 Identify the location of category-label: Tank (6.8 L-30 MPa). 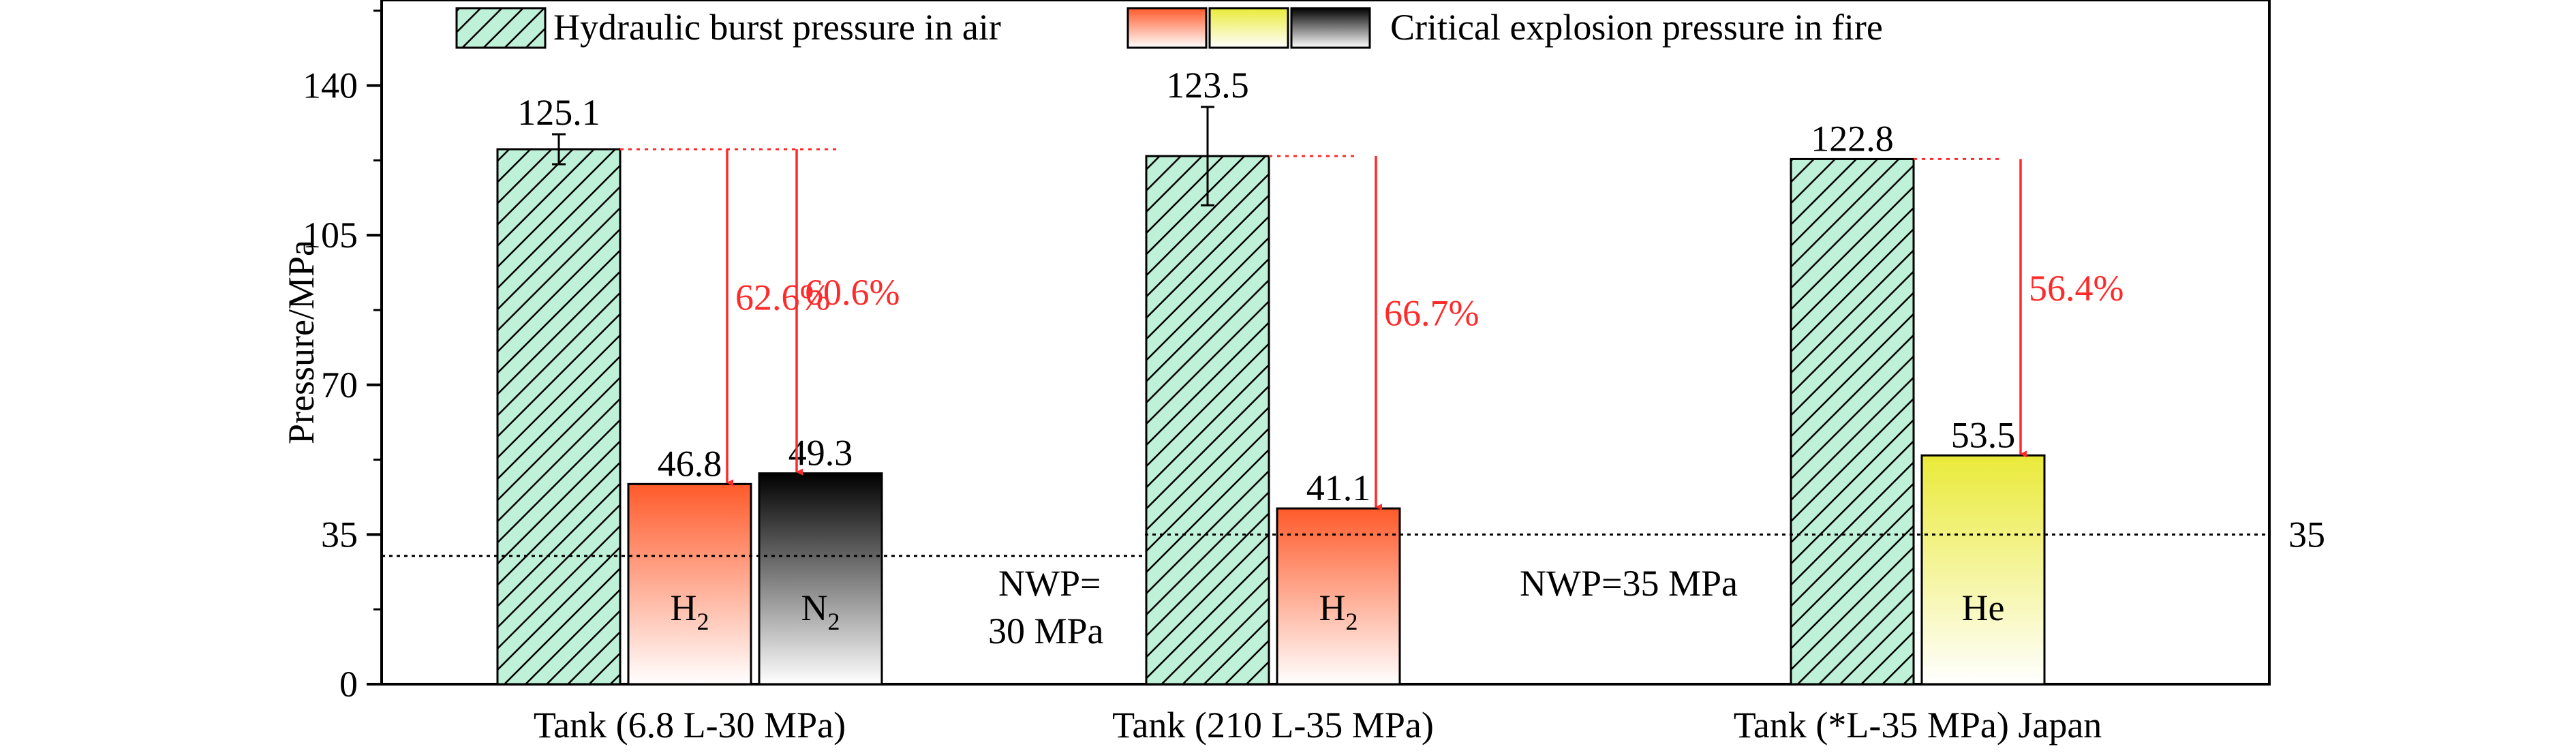
(690, 726).